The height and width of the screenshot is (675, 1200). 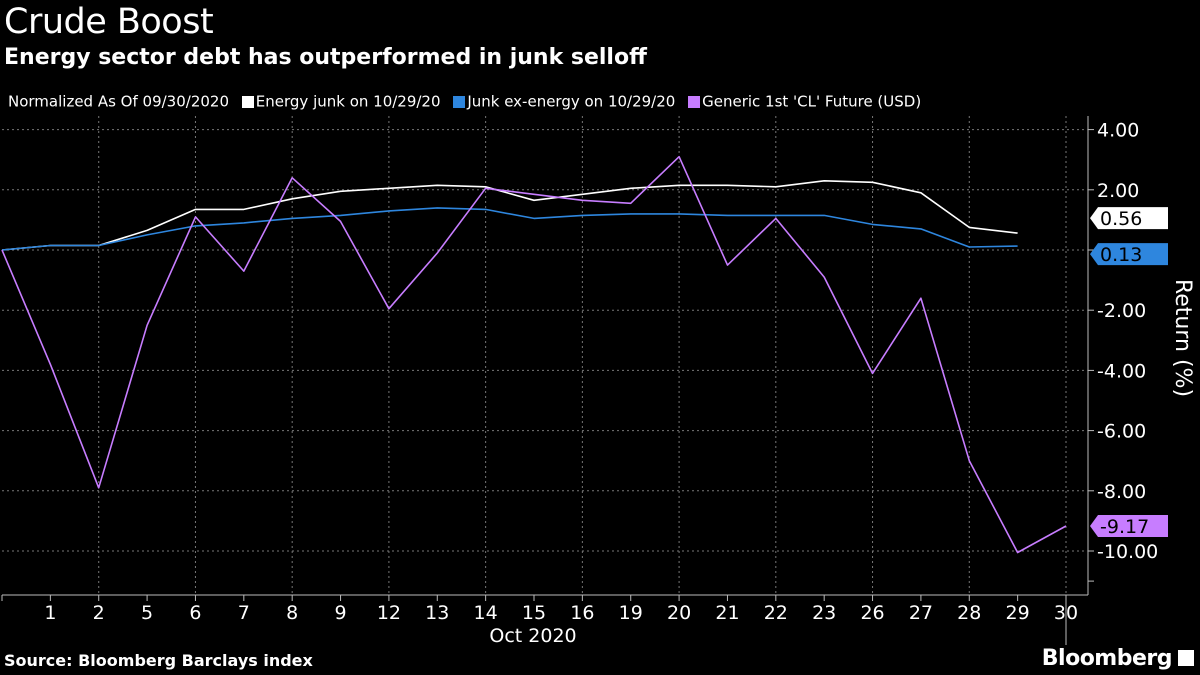 What do you see at coordinates (1121, 255) in the screenshot?
I see `end-label-text: 0.13` at bounding box center [1121, 255].